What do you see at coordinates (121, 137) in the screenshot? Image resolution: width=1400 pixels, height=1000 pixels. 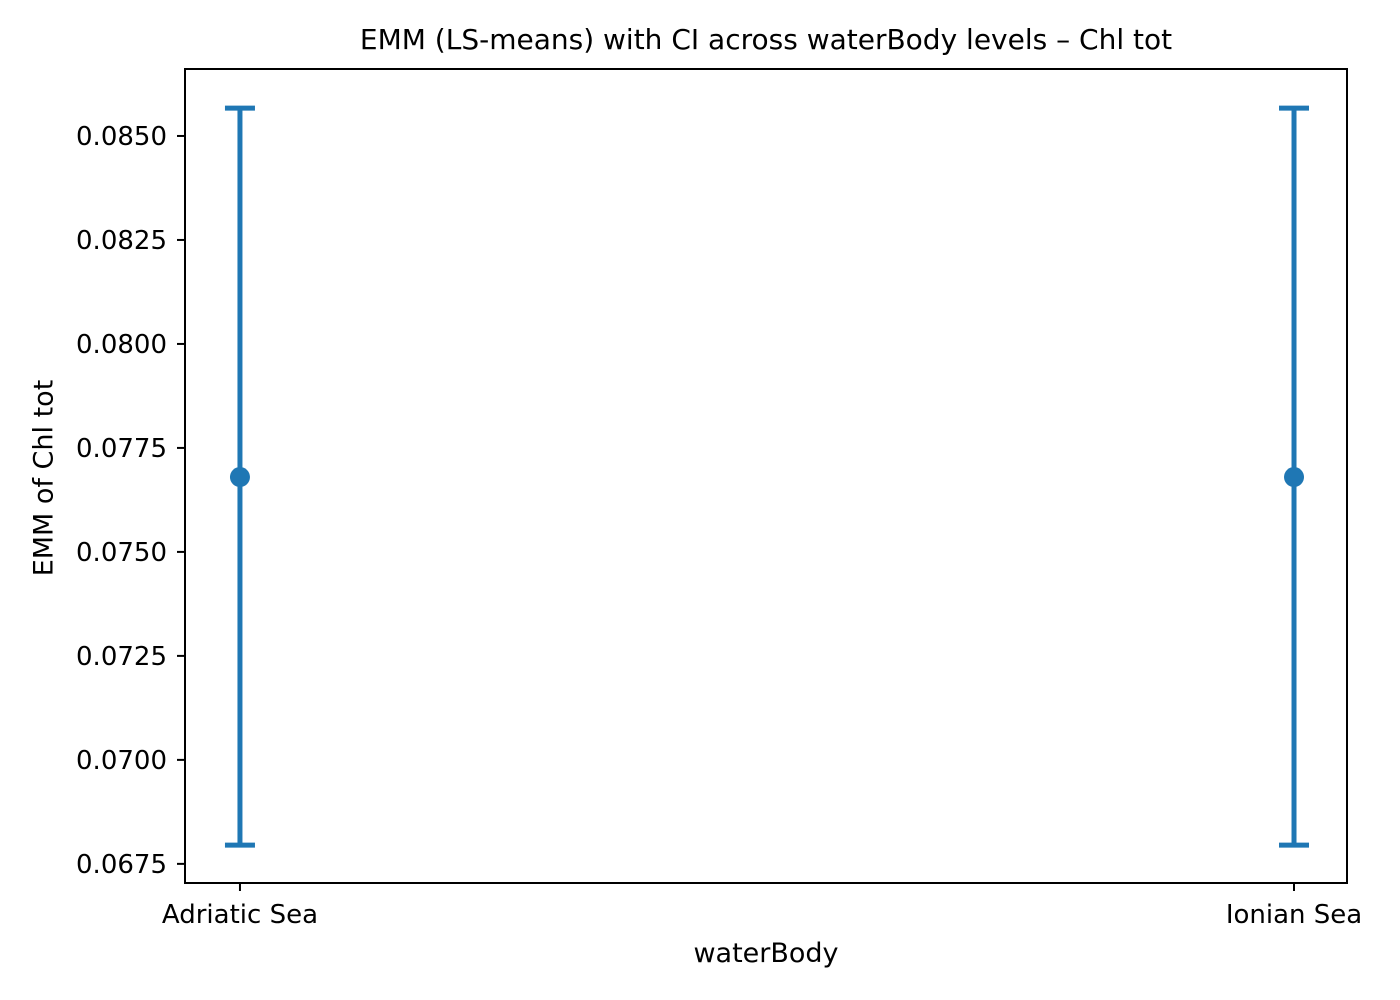 I see `y-tick-label: 0.0850` at bounding box center [121, 137].